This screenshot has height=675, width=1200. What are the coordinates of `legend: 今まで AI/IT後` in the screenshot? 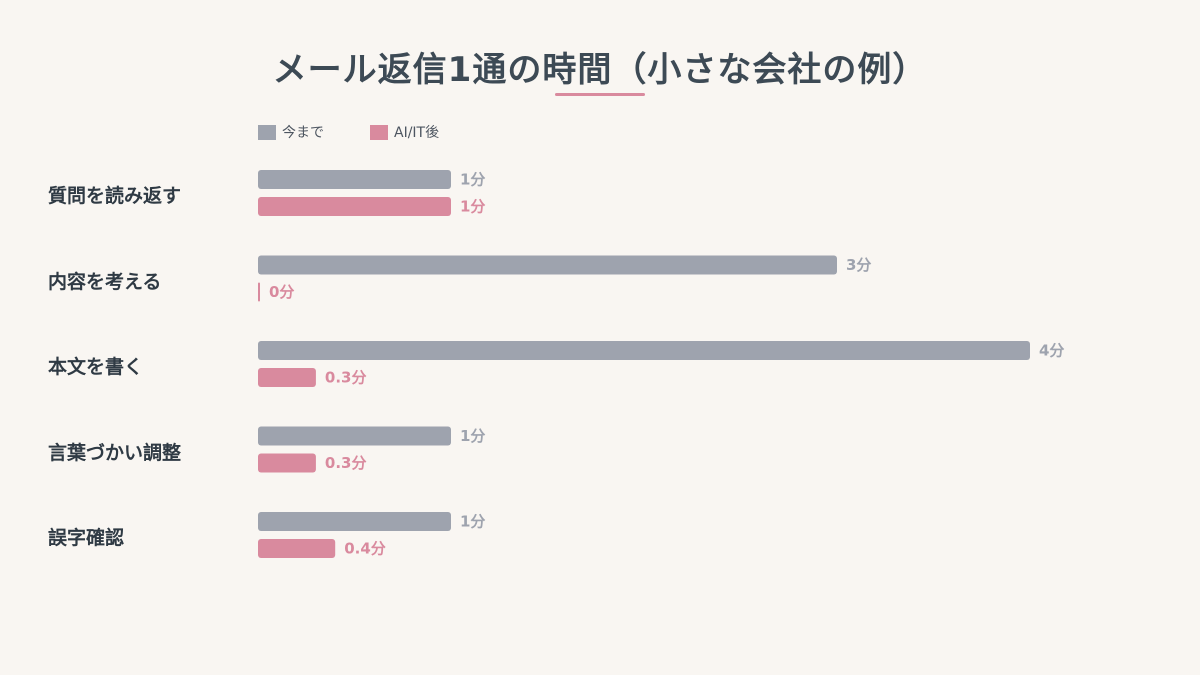 It's located at (371, 132).